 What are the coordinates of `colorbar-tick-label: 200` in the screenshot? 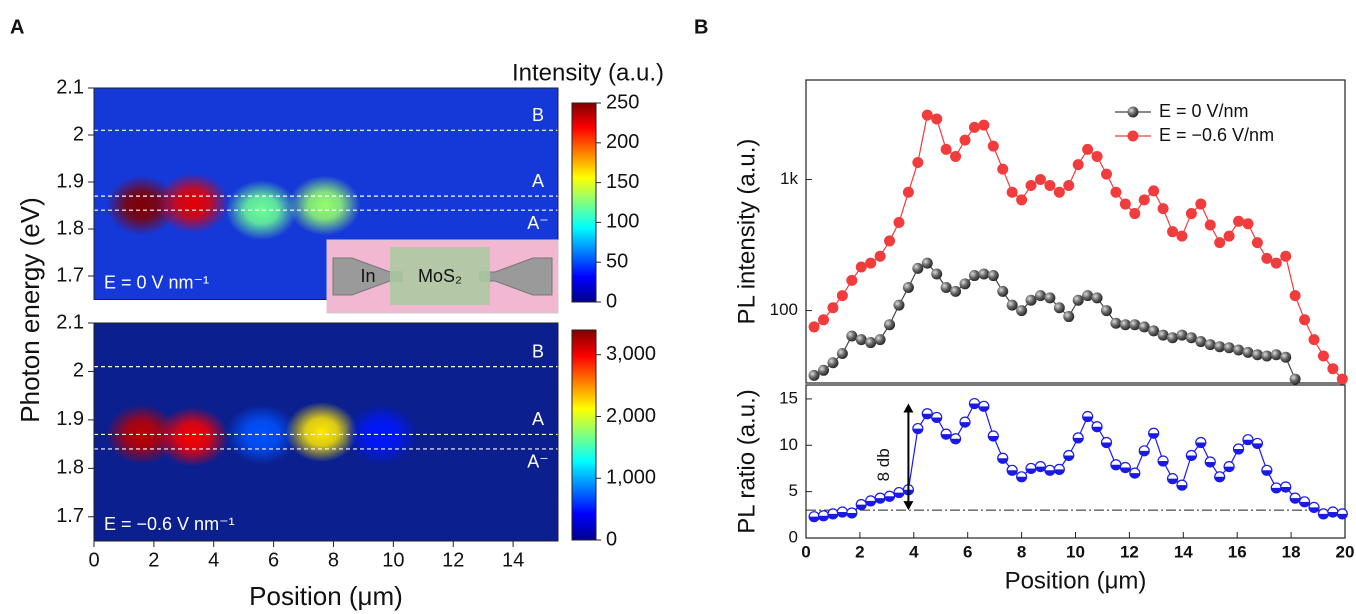 It's located at (622, 142).